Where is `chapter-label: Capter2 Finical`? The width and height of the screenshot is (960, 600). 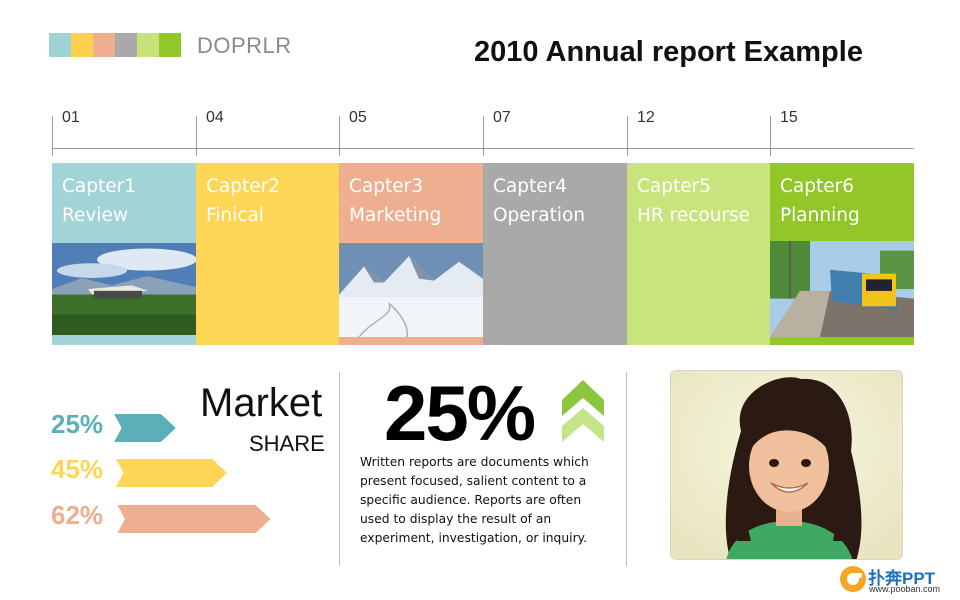
chapter-label: Capter2 Finical is located at coordinates (243, 201).